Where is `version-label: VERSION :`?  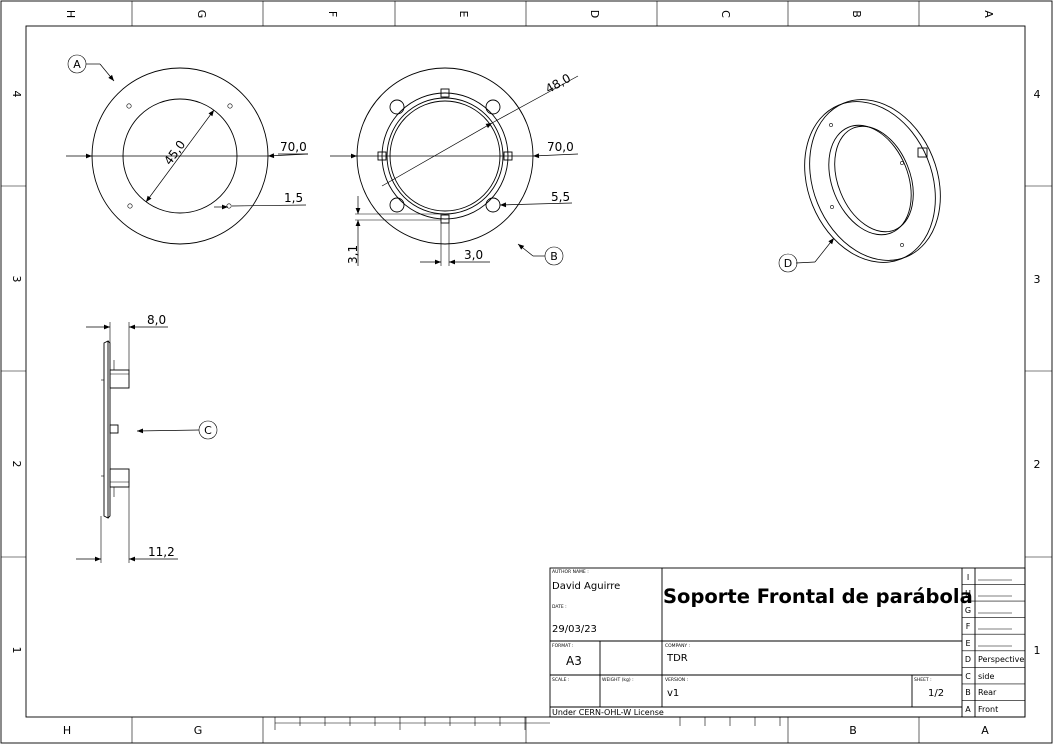
version-label: VERSION : is located at coordinates (676, 680).